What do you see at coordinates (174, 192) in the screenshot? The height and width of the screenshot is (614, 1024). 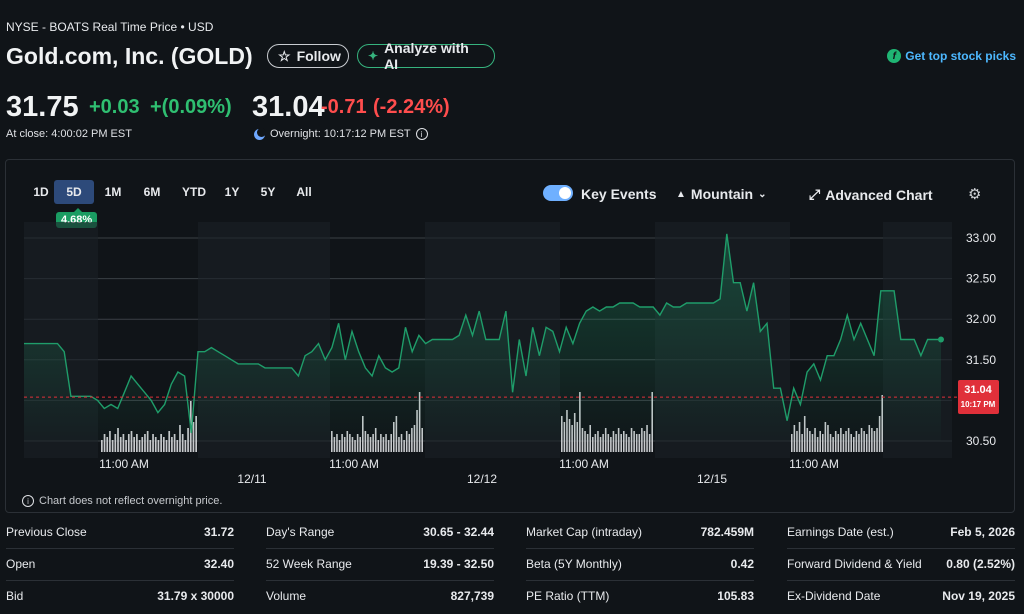 I see `range-selector: 1D 5D 1M 6M YTD 1Y 5Y All` at bounding box center [174, 192].